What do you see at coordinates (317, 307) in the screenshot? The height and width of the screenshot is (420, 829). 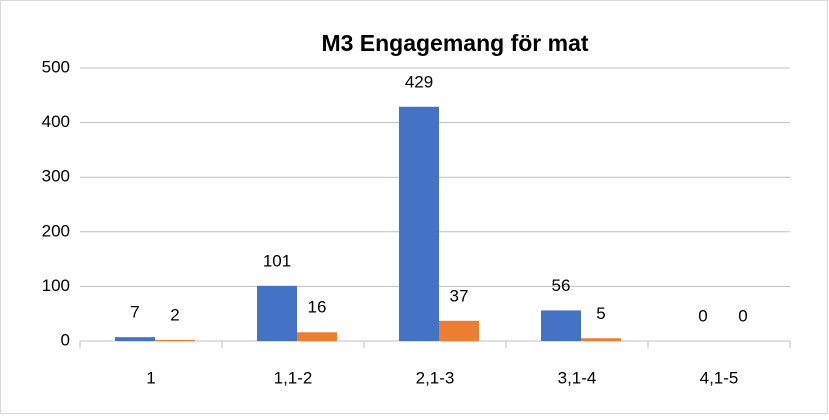 I see `data-label: 16` at bounding box center [317, 307].